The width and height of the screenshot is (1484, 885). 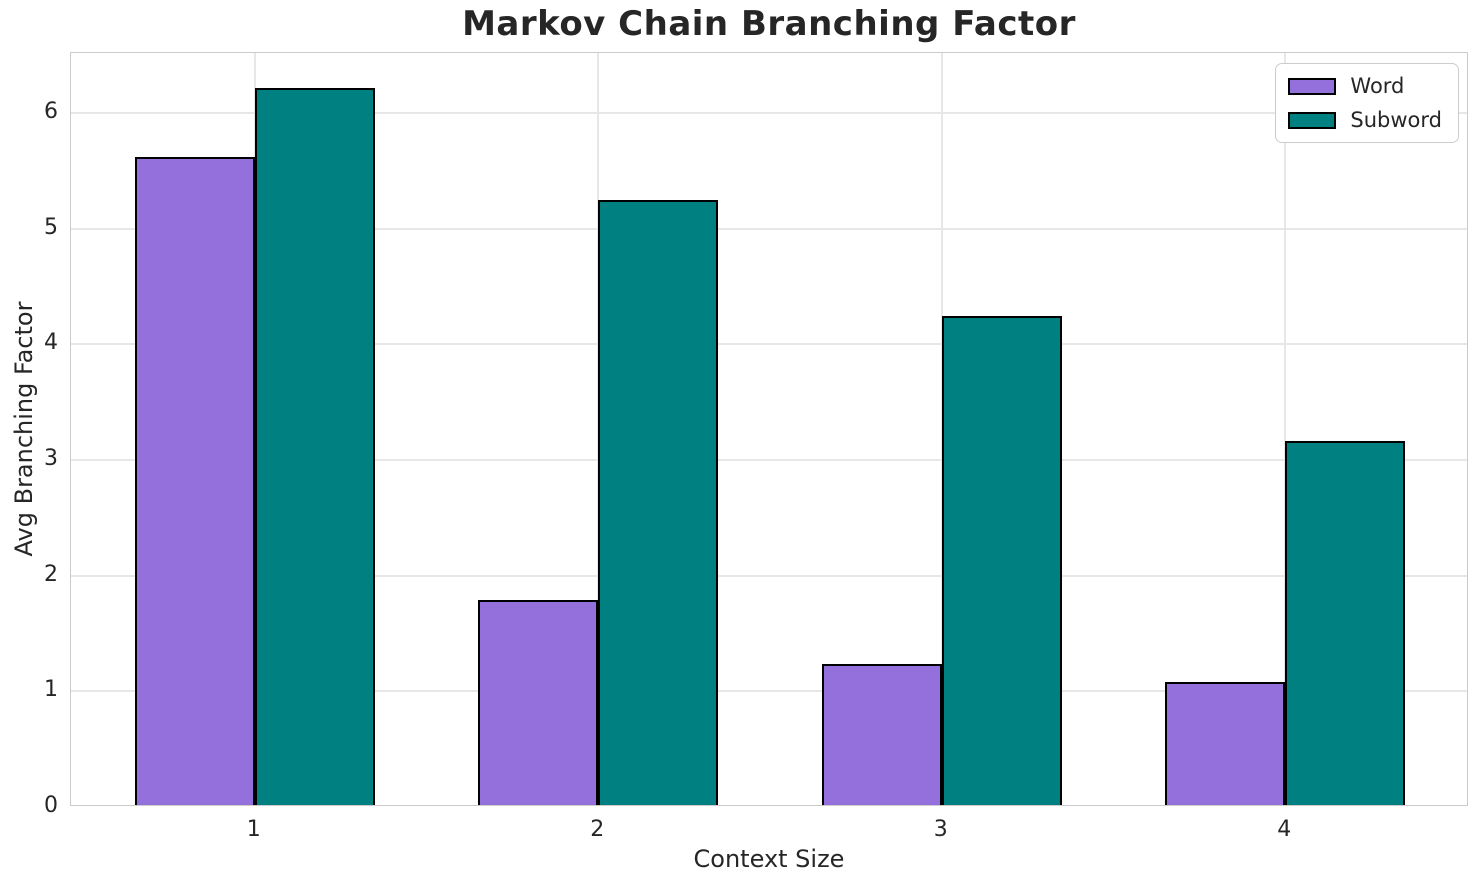 I want to click on xtick-label-3: 3, so click(x=940, y=829).